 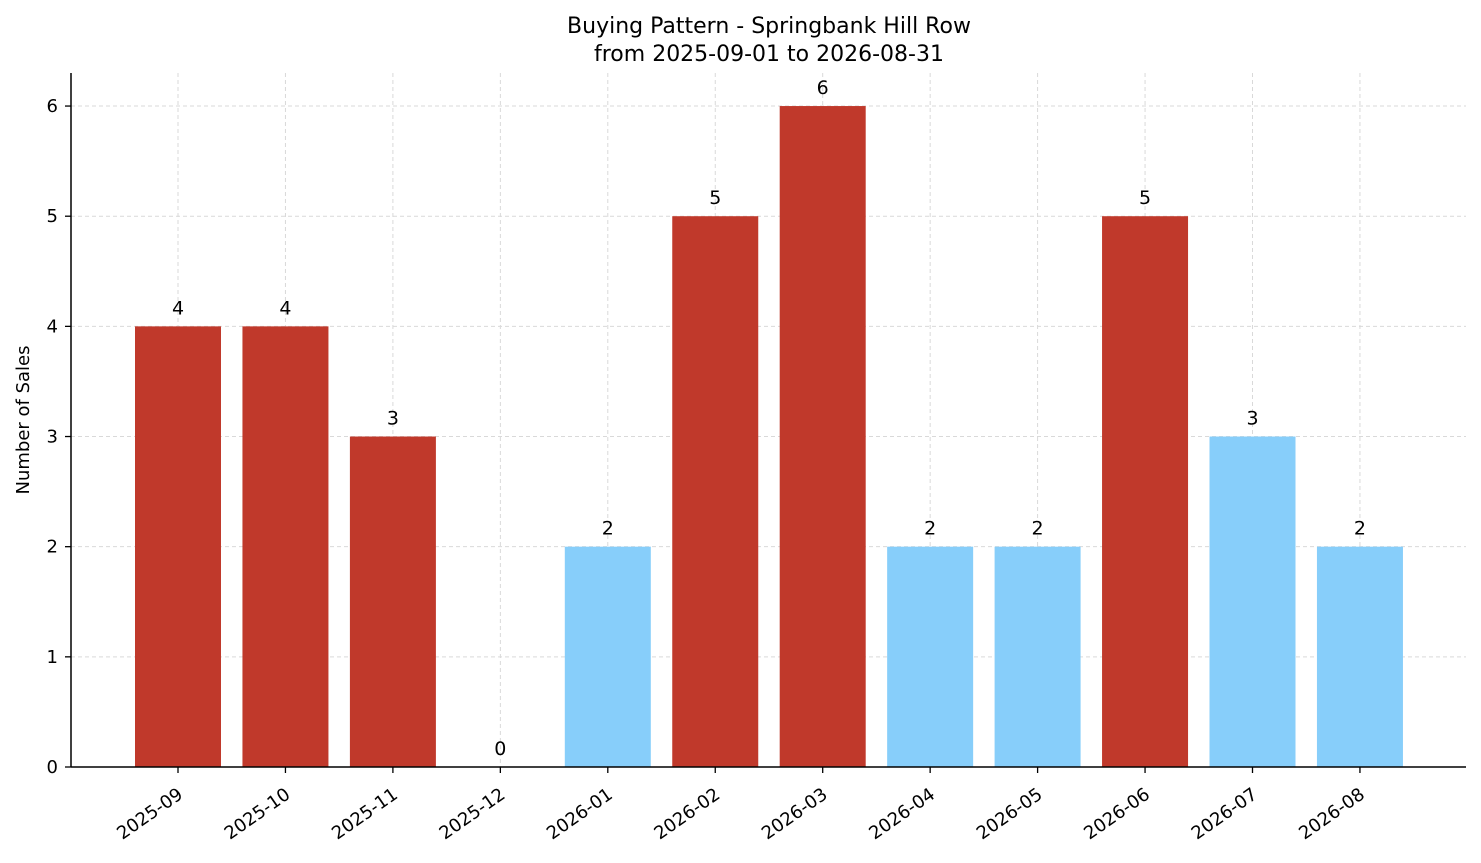 I want to click on x-tick-label: 2026-04, so click(x=902, y=814).